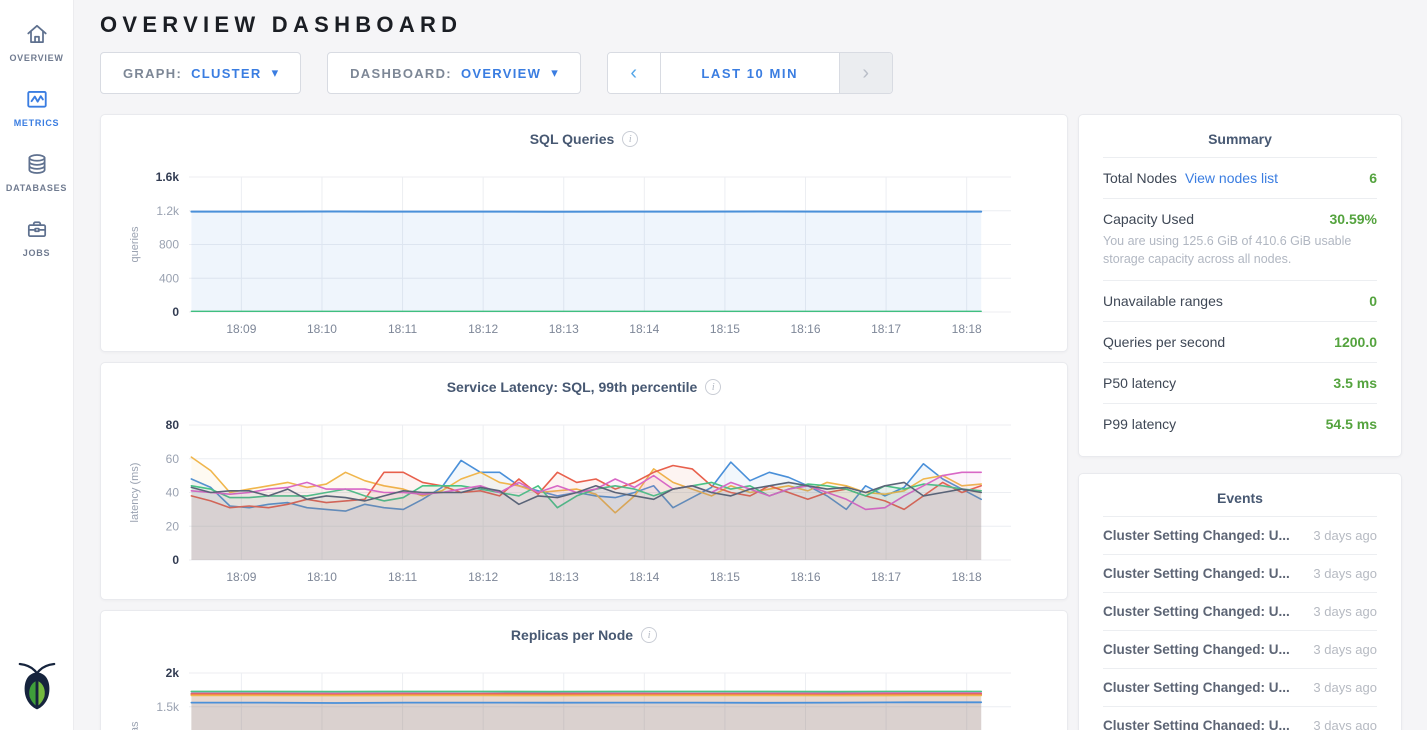 This screenshot has width=1427, height=730. Describe the element at coordinates (1355, 383) in the screenshot. I see `summary-value: 3.5 ms` at that location.